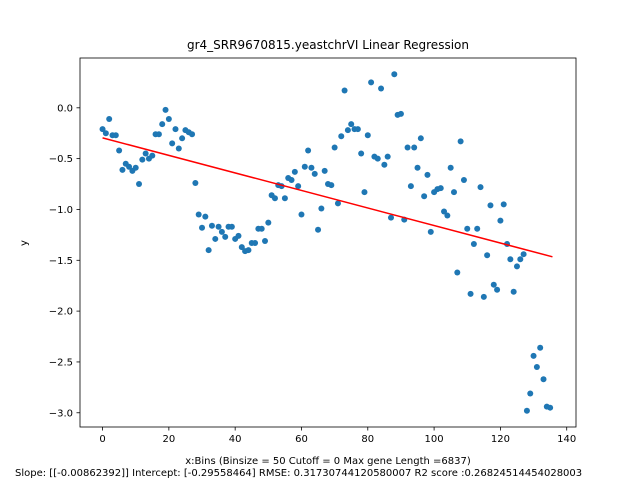  Describe the element at coordinates (61, 210) in the screenshot. I see `y-tick-label: −1.0` at that location.